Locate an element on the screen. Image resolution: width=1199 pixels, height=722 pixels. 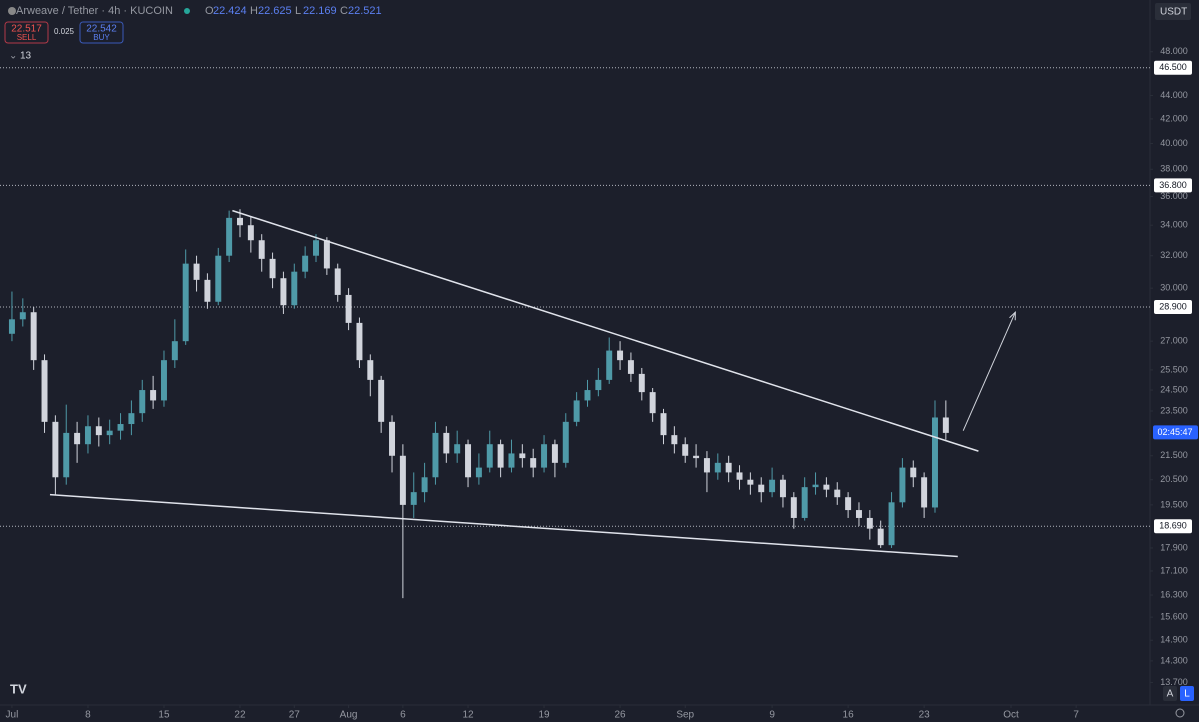
ohlc-value: 22.424 is located at coordinates (230, 11).